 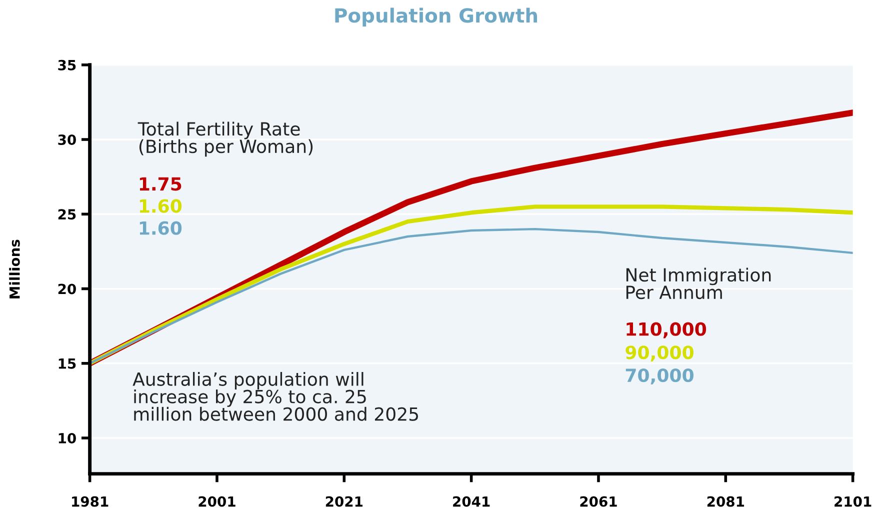 What do you see at coordinates (275, 396) in the screenshot?
I see `annotation: Australia’s population will increase by 25% to ca. 25 million between 2000 and 2025` at bounding box center [275, 396].